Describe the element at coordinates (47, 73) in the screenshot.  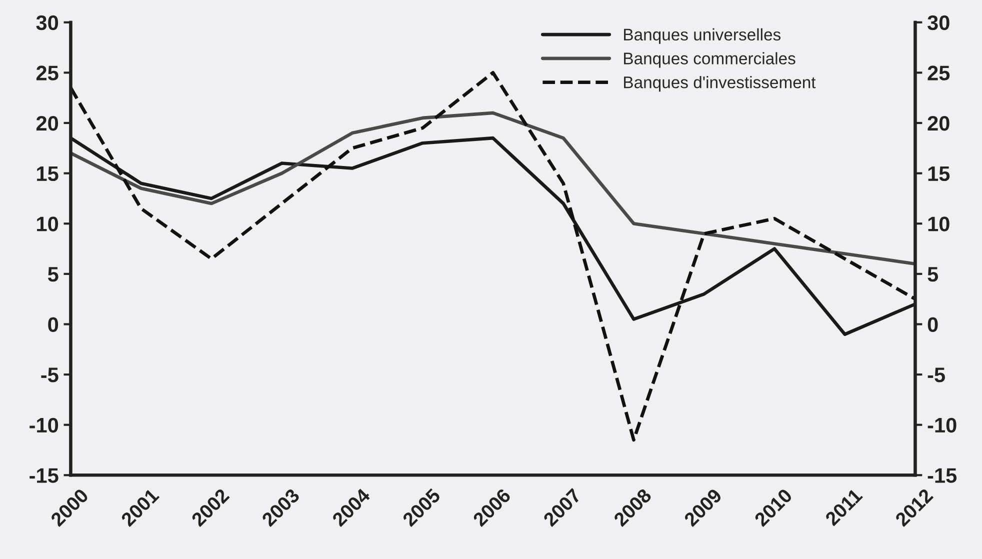
I see `y-tick-label: 25` at that location.